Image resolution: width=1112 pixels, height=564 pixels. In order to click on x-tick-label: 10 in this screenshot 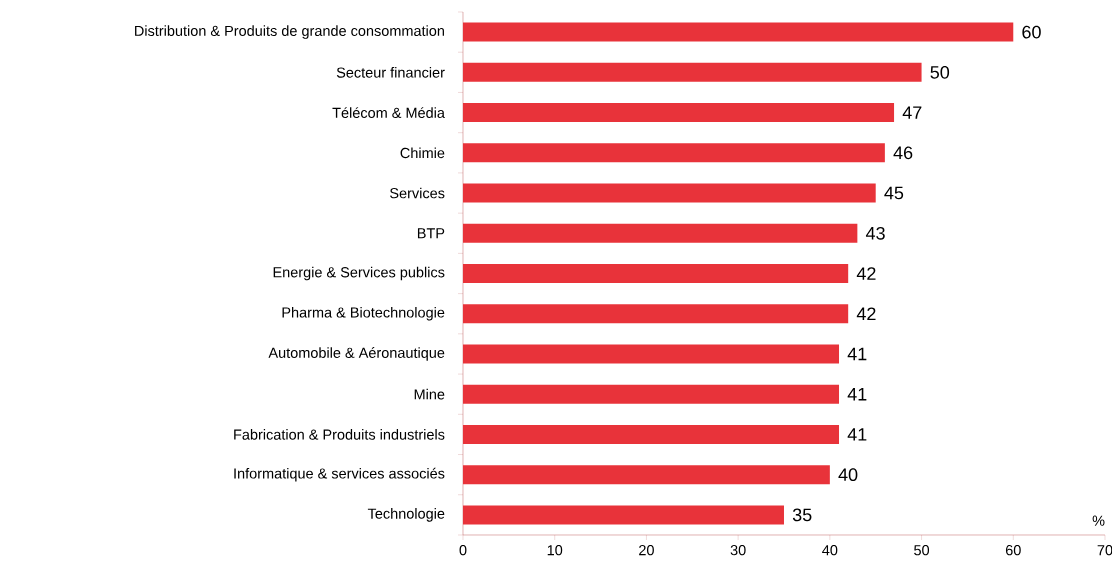, I will do `click(555, 550)`.